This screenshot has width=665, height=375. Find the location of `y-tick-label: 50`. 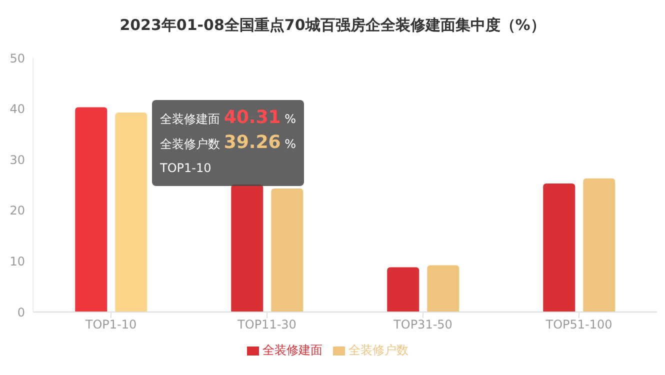

y-tick-label: 50 is located at coordinates (17, 58).